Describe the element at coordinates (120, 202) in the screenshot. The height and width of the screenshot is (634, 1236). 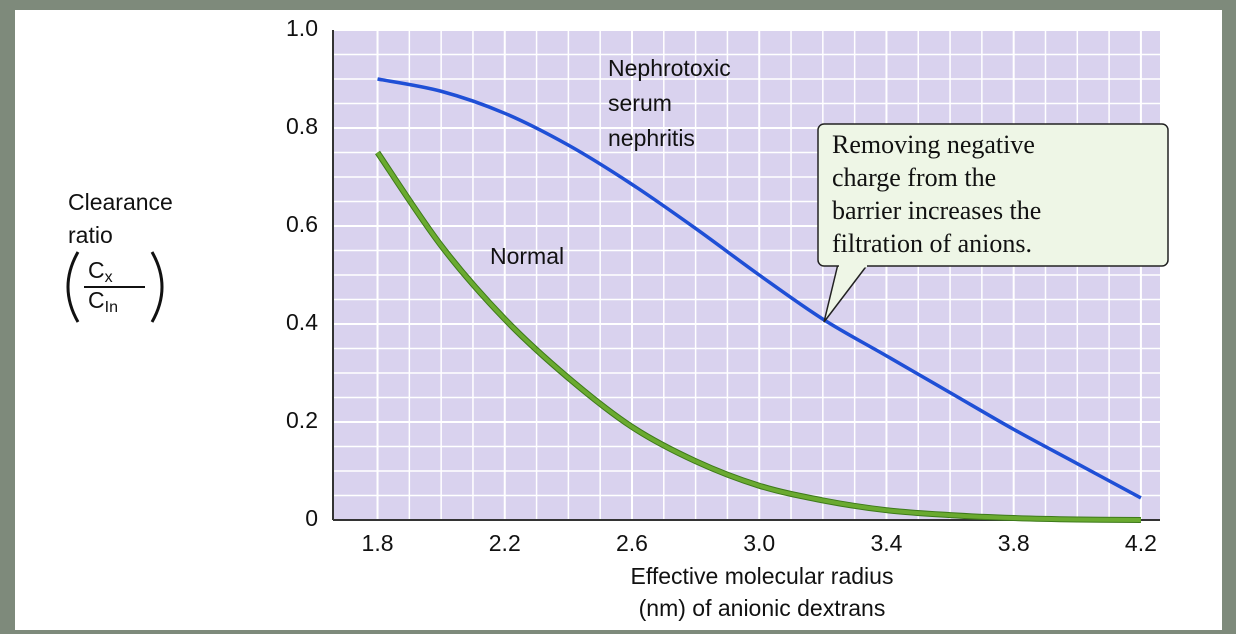
I see `y-axis-label: Clearance` at that location.